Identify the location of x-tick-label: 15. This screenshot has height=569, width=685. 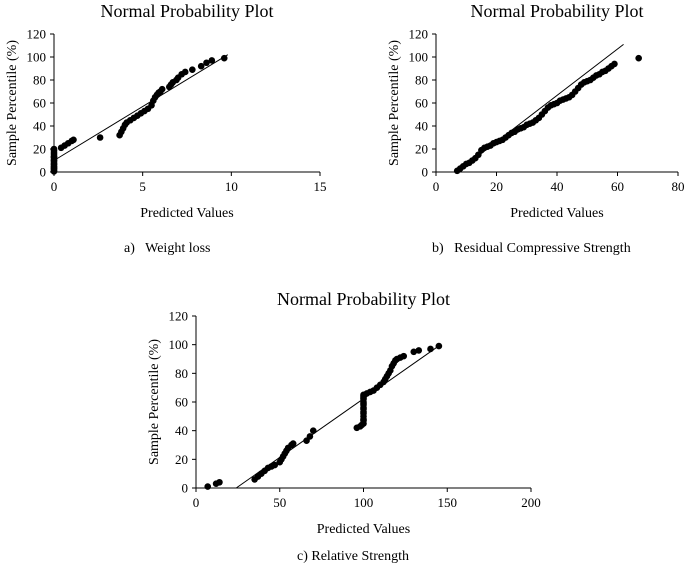
(320, 186).